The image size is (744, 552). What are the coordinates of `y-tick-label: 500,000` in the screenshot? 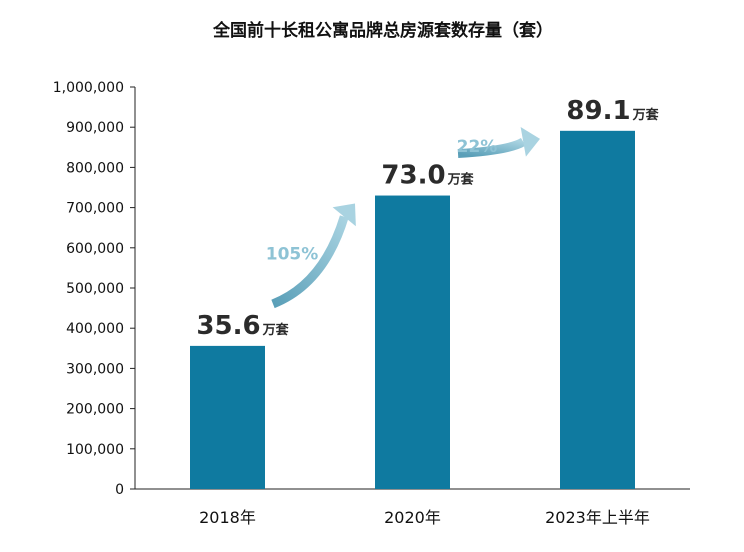 It's located at (95, 289).